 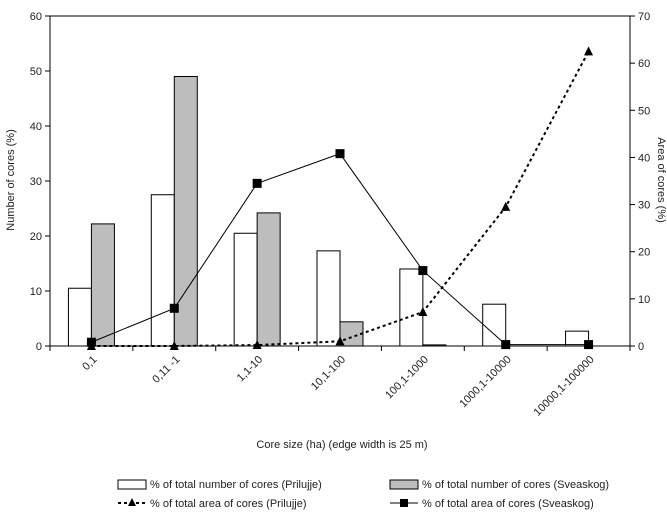 I want to click on legend-label: % of total number of cores (Sveaskog), so click(x=515, y=485).